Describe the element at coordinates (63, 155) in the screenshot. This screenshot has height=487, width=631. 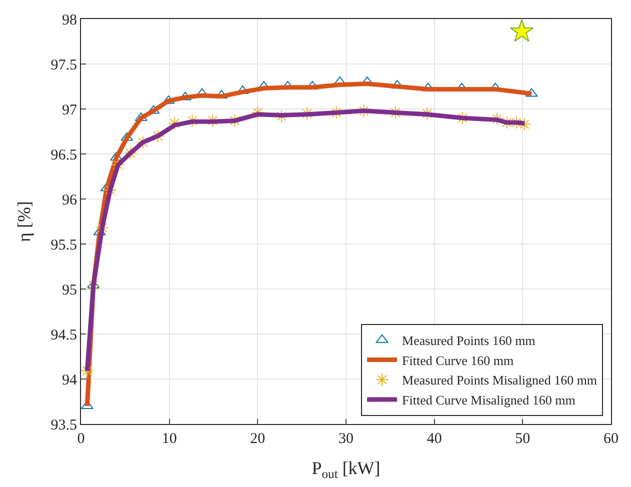
I see `y-tick-label: 96.5` at that location.